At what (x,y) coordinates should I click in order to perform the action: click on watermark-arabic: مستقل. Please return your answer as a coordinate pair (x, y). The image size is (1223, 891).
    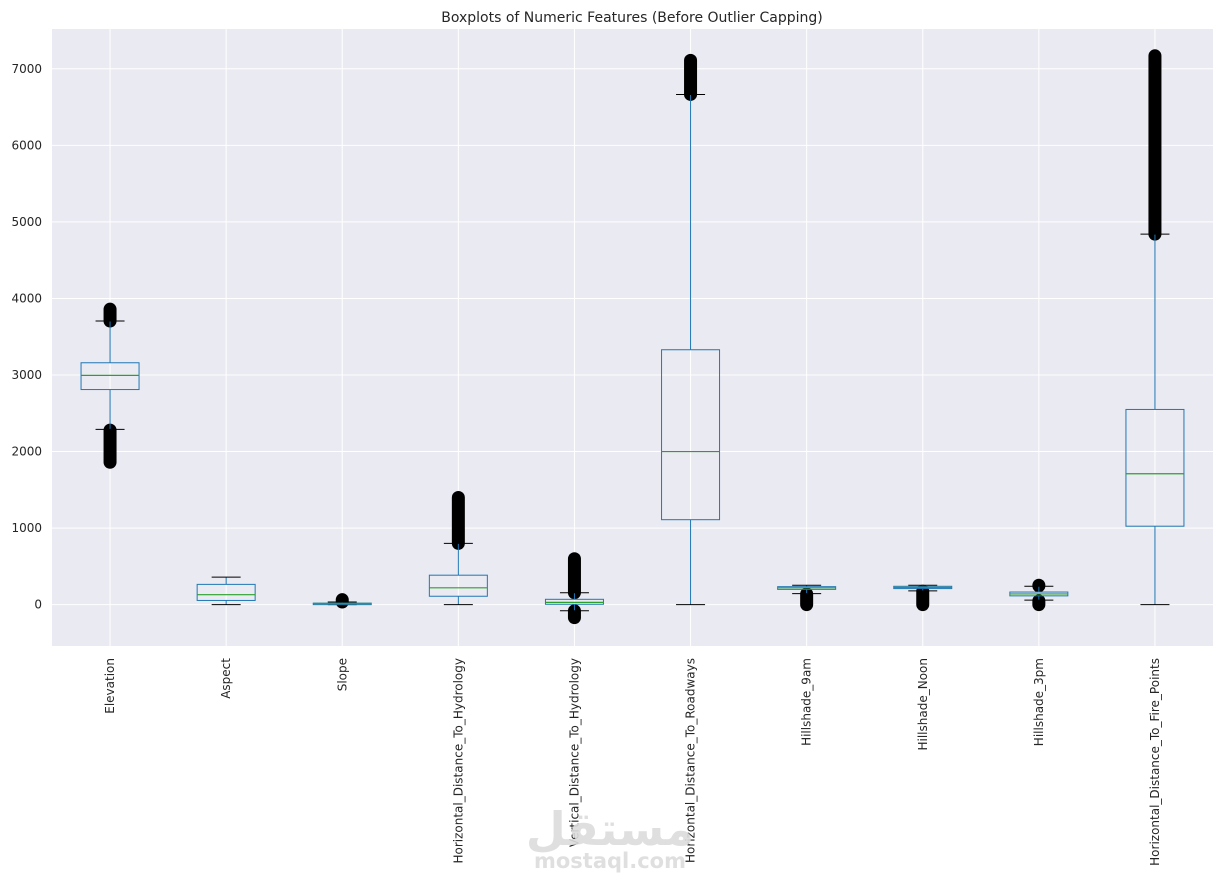
    Looking at the image, I should click on (610, 829).